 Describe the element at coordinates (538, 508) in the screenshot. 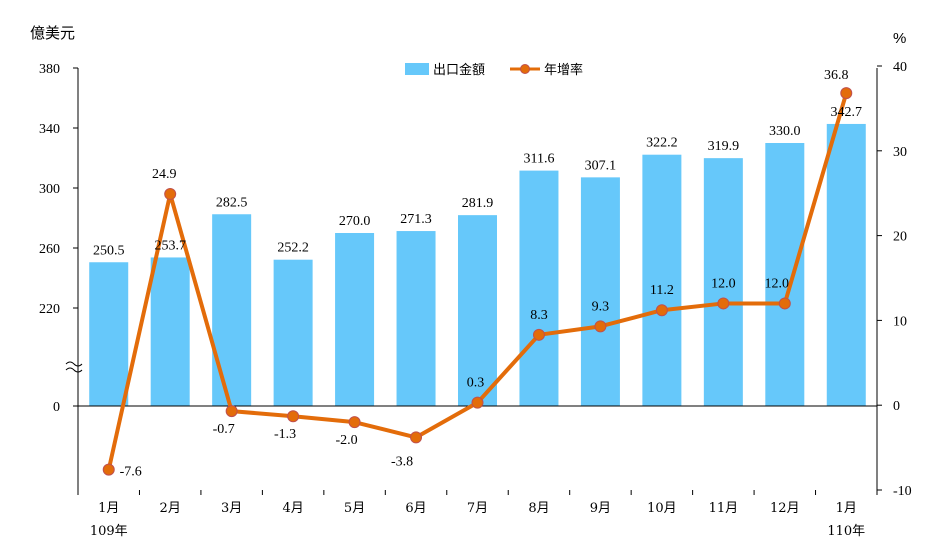

I see `x-category-label: 8月` at that location.